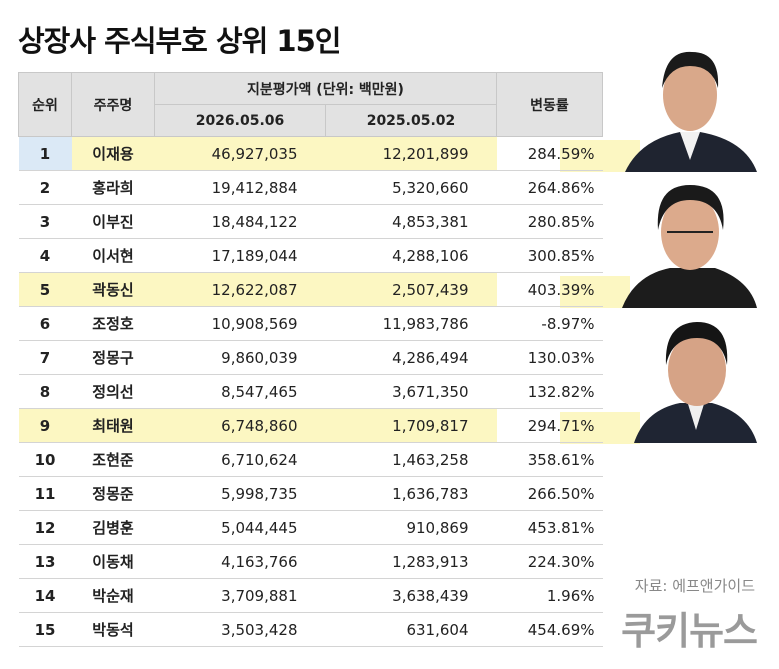  What do you see at coordinates (113, 289) in the screenshot?
I see `table-cell: 곽동신` at bounding box center [113, 289].